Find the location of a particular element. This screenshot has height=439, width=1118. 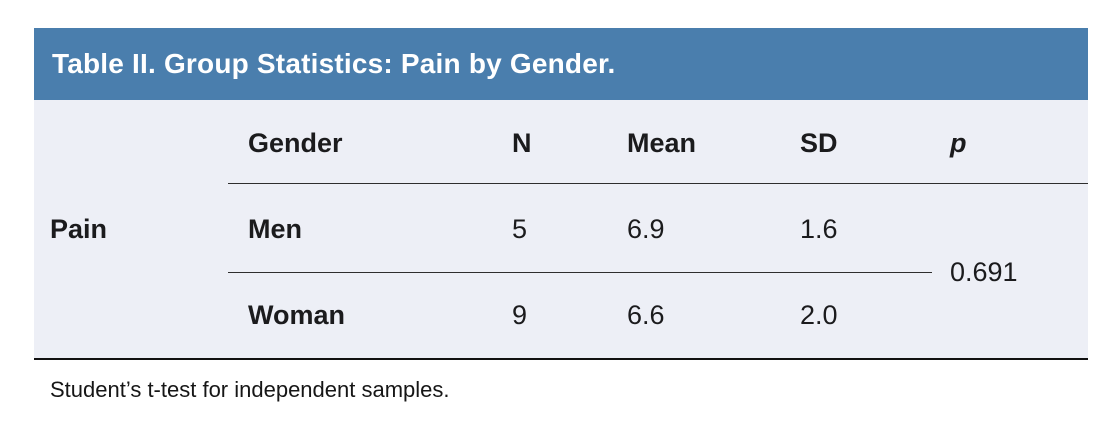

col-header-mean: Mean is located at coordinates (662, 143).